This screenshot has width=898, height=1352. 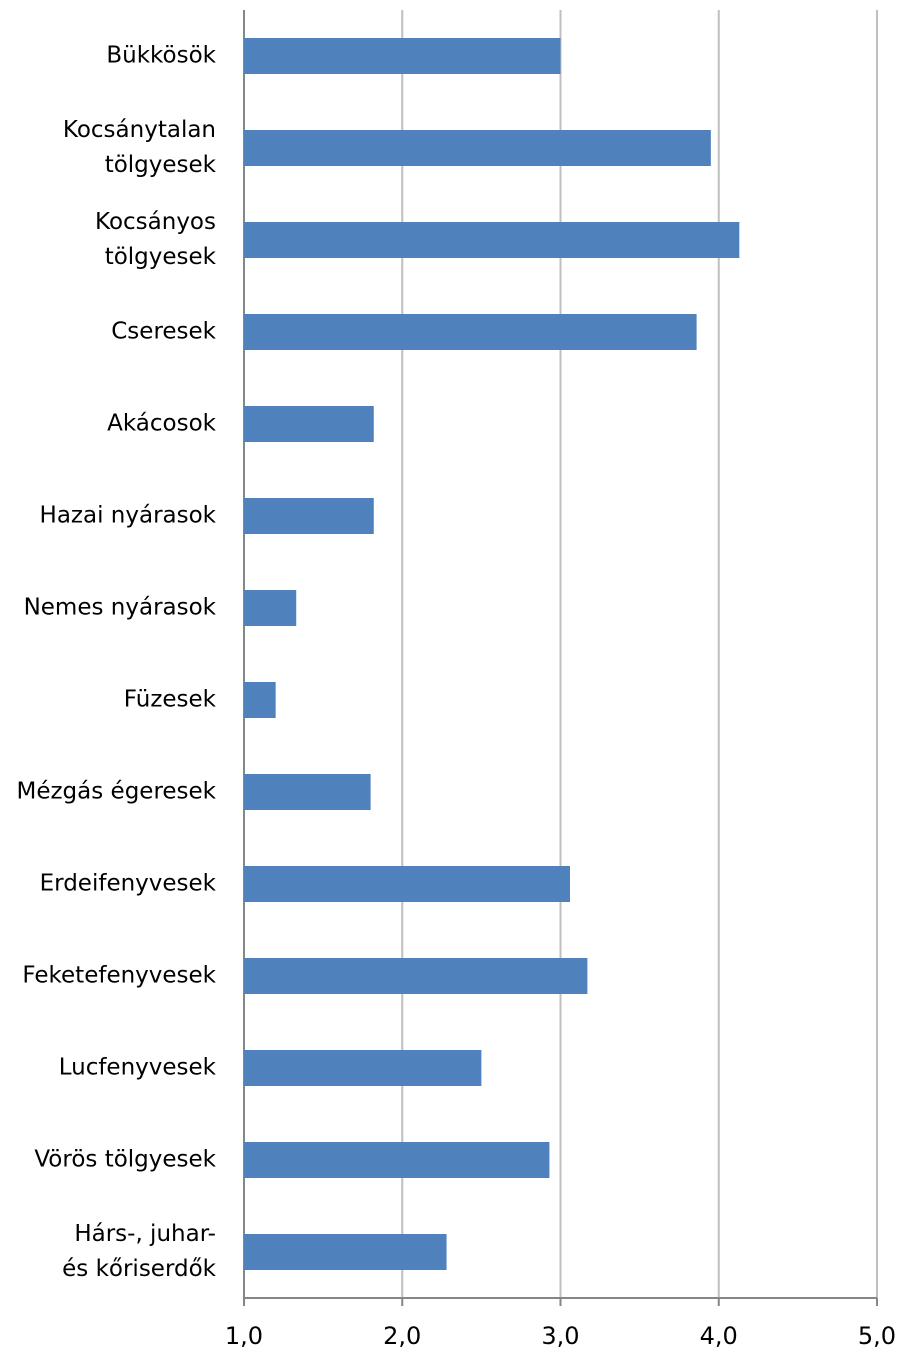 I want to click on y-tick-label: Erdeifenyvesek, so click(x=127, y=883).